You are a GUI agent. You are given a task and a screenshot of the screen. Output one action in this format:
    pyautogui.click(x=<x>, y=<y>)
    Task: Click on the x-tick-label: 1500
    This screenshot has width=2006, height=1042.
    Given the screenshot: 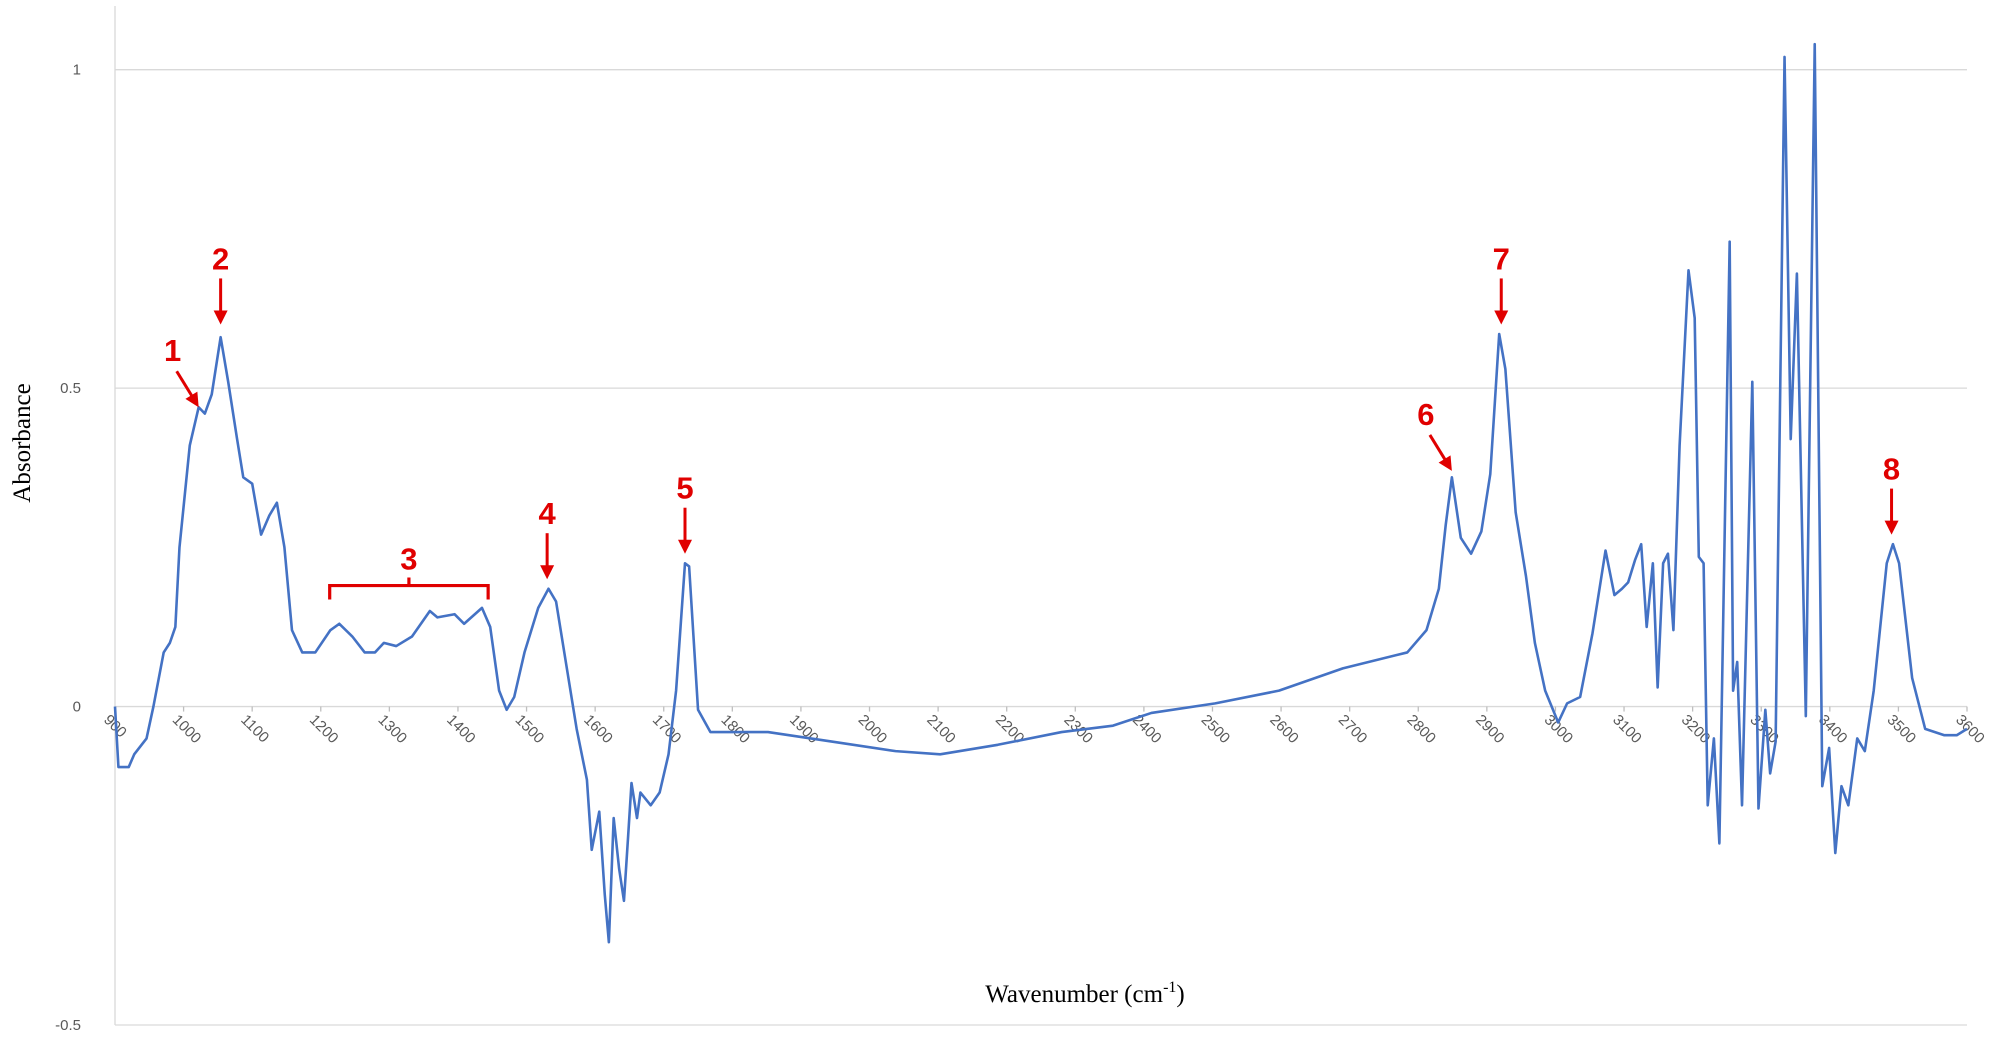 What is the action you would take?
    pyautogui.click(x=530, y=729)
    